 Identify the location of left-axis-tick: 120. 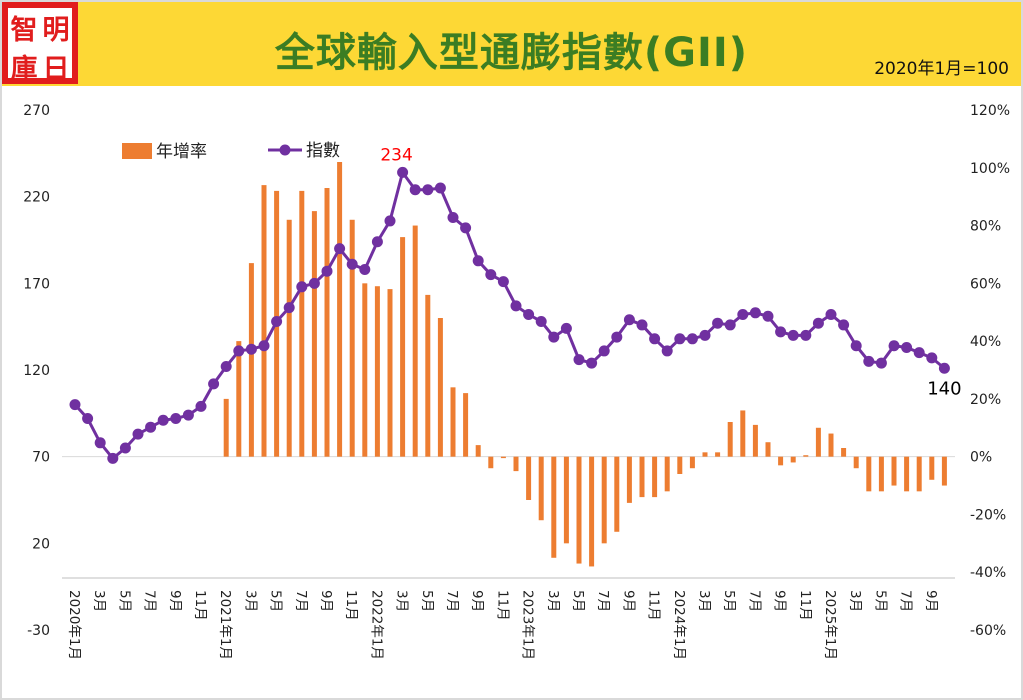
(36, 371).